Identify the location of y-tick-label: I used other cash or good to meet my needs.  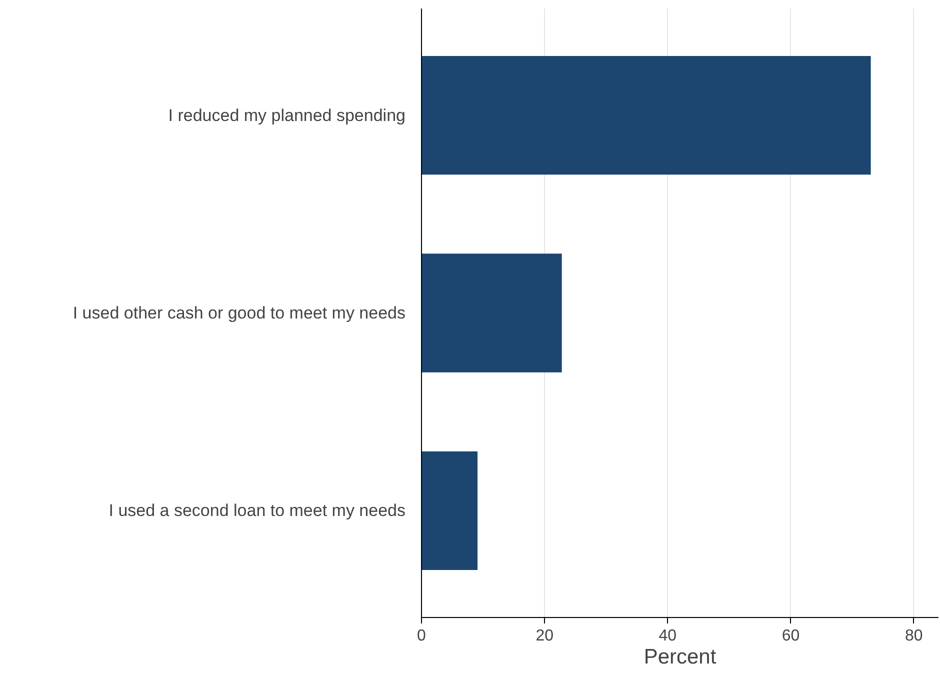
(239, 313).